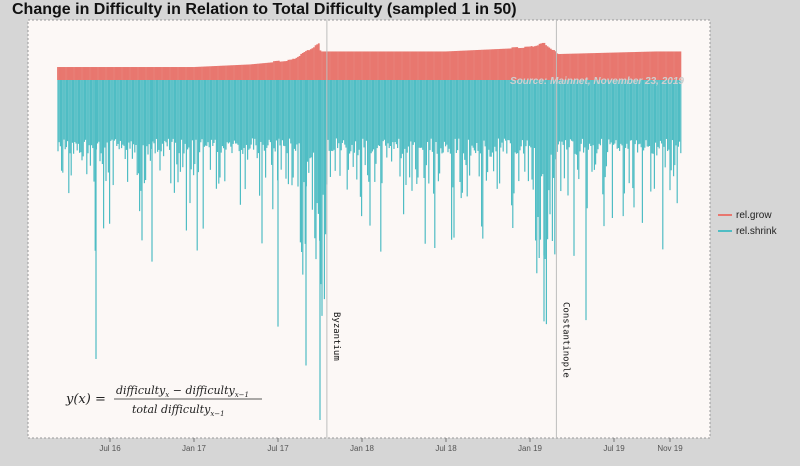 The width and height of the screenshot is (800, 466). Describe the element at coordinates (565, 340) in the screenshot. I see `event-label: Constantinople` at that location.